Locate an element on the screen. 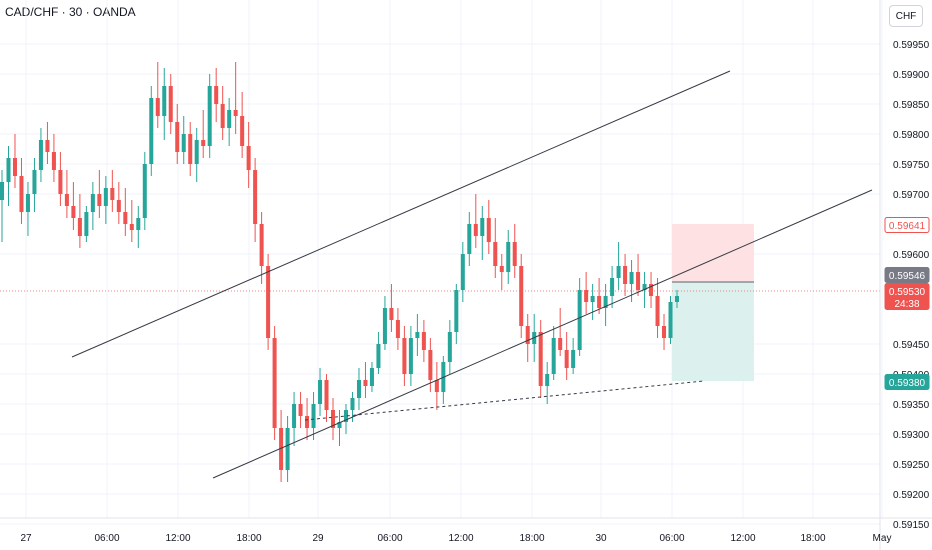 The image size is (932, 550). price-tag-label: 0.59530 is located at coordinates (907, 292).